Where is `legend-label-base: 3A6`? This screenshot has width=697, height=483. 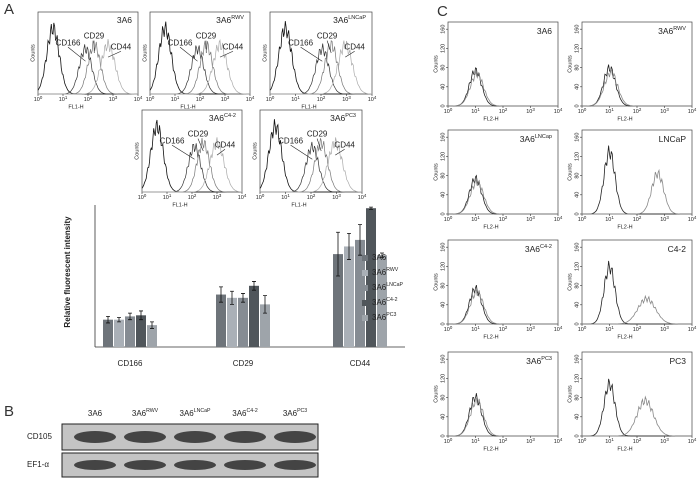 legend-label-base: 3A6 is located at coordinates (379, 257).